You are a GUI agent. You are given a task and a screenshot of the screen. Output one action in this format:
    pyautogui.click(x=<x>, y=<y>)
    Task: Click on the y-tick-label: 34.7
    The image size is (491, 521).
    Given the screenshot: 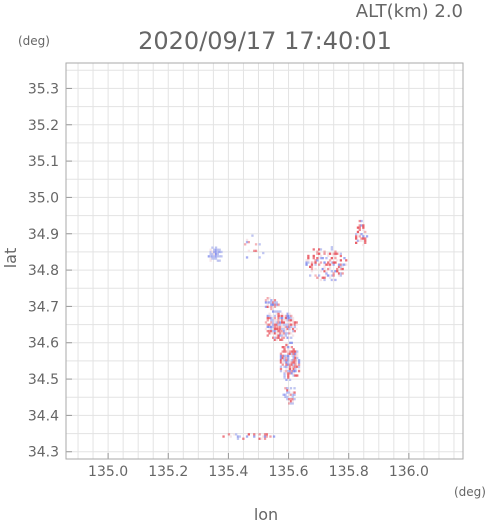 What is the action you would take?
    pyautogui.click(x=43, y=307)
    